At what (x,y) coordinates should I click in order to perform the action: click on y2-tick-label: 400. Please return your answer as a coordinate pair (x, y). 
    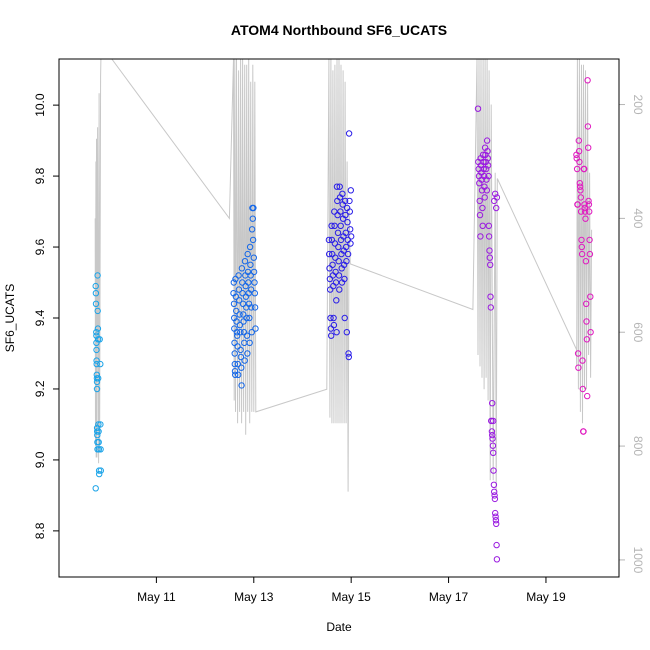
    Looking at the image, I should click on (638, 218).